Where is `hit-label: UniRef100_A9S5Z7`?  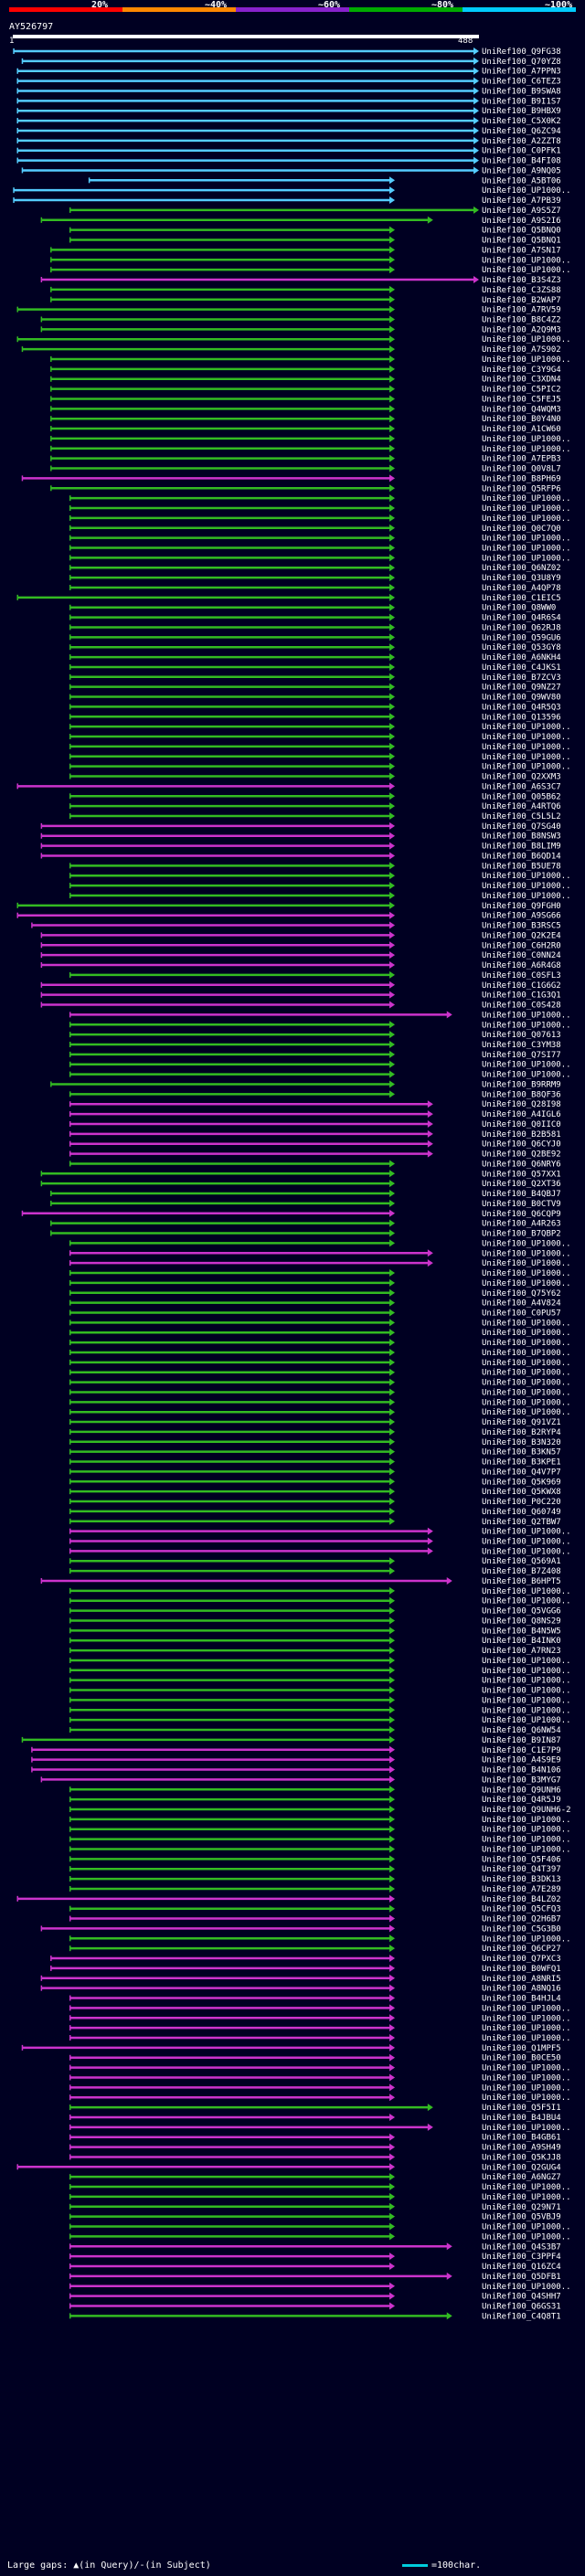 hit-label: UniRef100_A9S5Z7 is located at coordinates (521, 211).